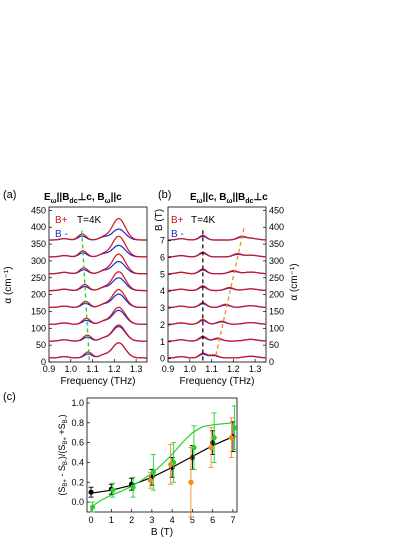  Describe the element at coordinates (172, 520) in the screenshot. I see `x-tick-label: 4` at that location.